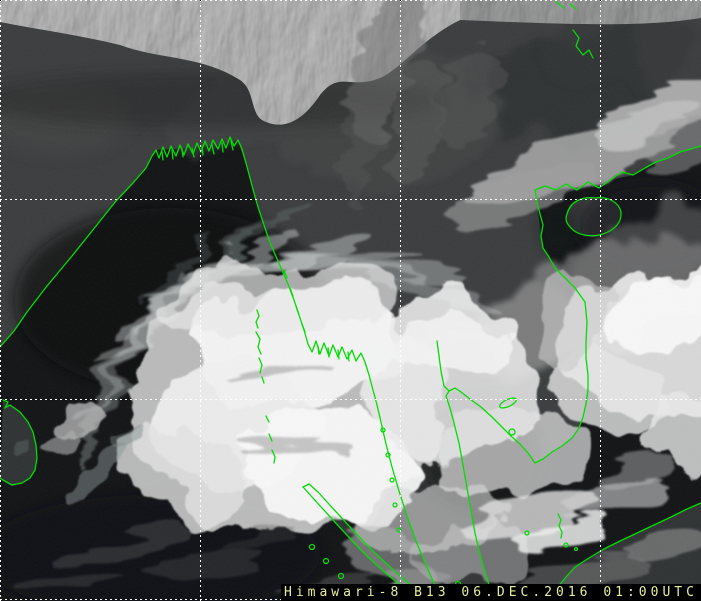 The image size is (701, 601). I want to click on timestamp-caption-bar: Himawari-8 B13 06.DEC.2016 01:00UTC, so click(491, 592).